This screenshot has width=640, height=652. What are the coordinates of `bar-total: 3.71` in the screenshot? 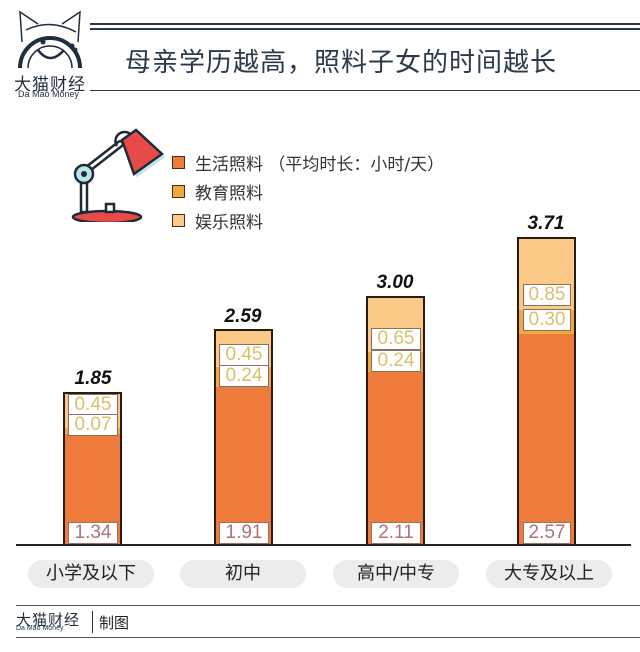 It's located at (546, 223).